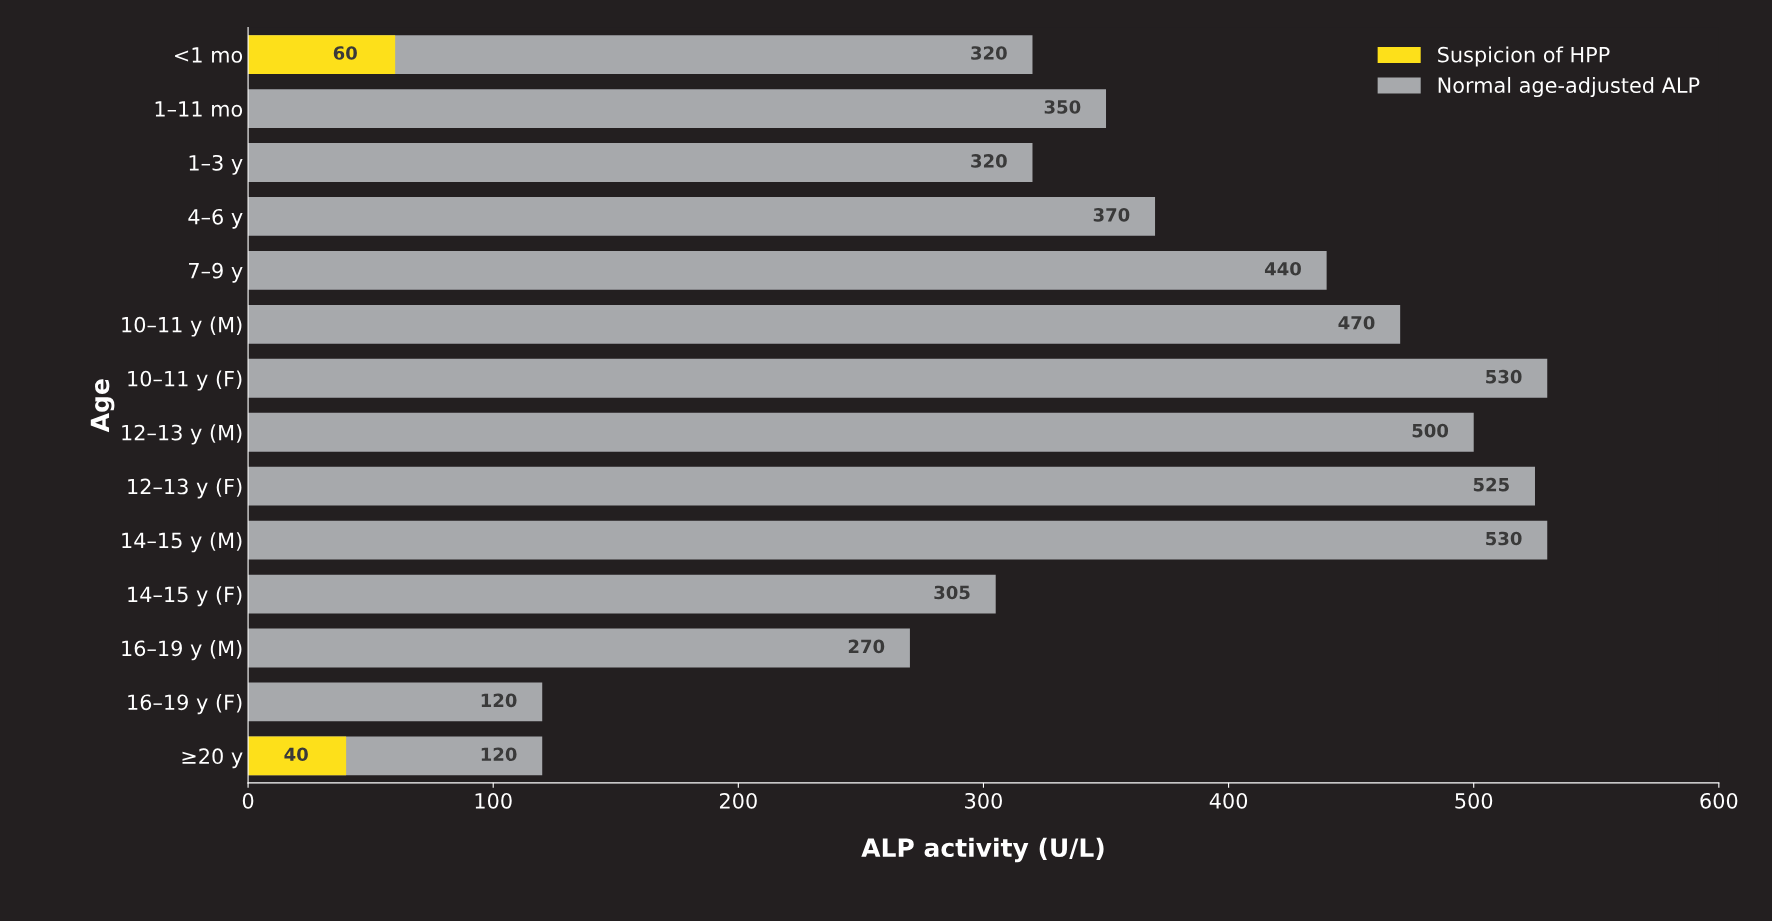 The height and width of the screenshot is (921, 1772). Describe the element at coordinates (493, 800) in the screenshot. I see `x-tick-label: 100` at that location.